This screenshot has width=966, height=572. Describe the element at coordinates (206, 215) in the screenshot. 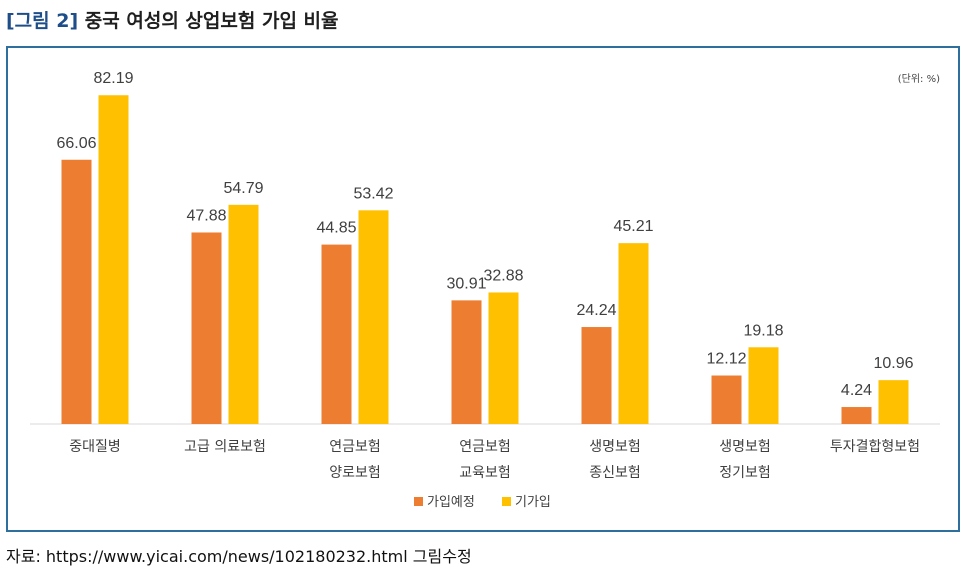

I see `data-label: 47.88` at that location.